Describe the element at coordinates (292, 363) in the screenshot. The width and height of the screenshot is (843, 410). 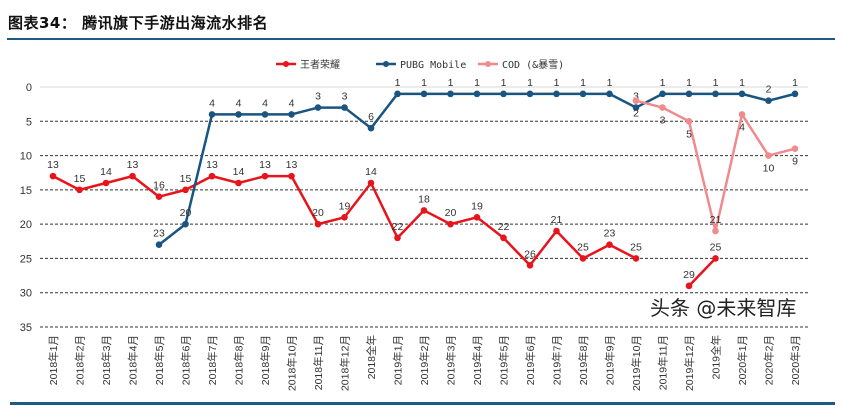
I see `x-tick-label: 2018年10月` at that location.